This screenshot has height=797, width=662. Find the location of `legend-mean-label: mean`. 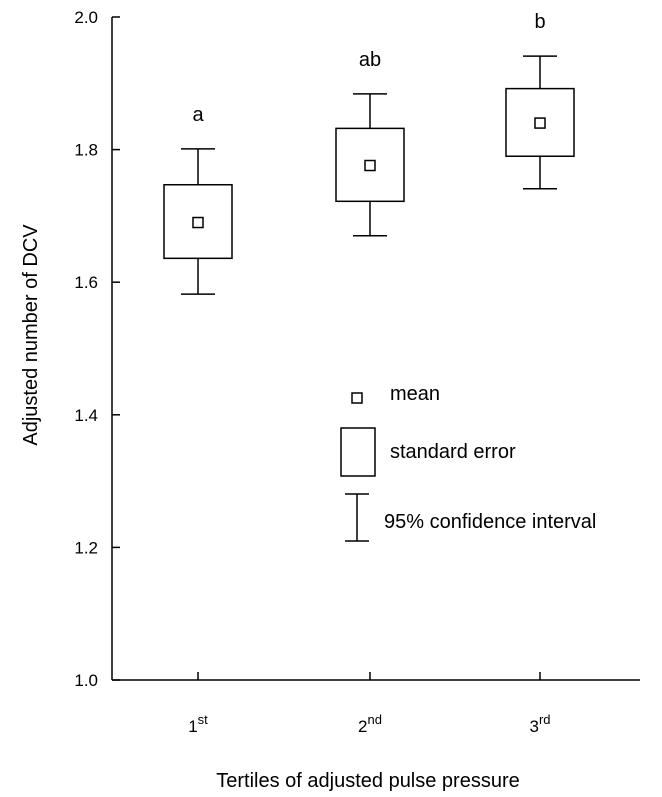

legend-mean-label: mean is located at coordinates (415, 394).